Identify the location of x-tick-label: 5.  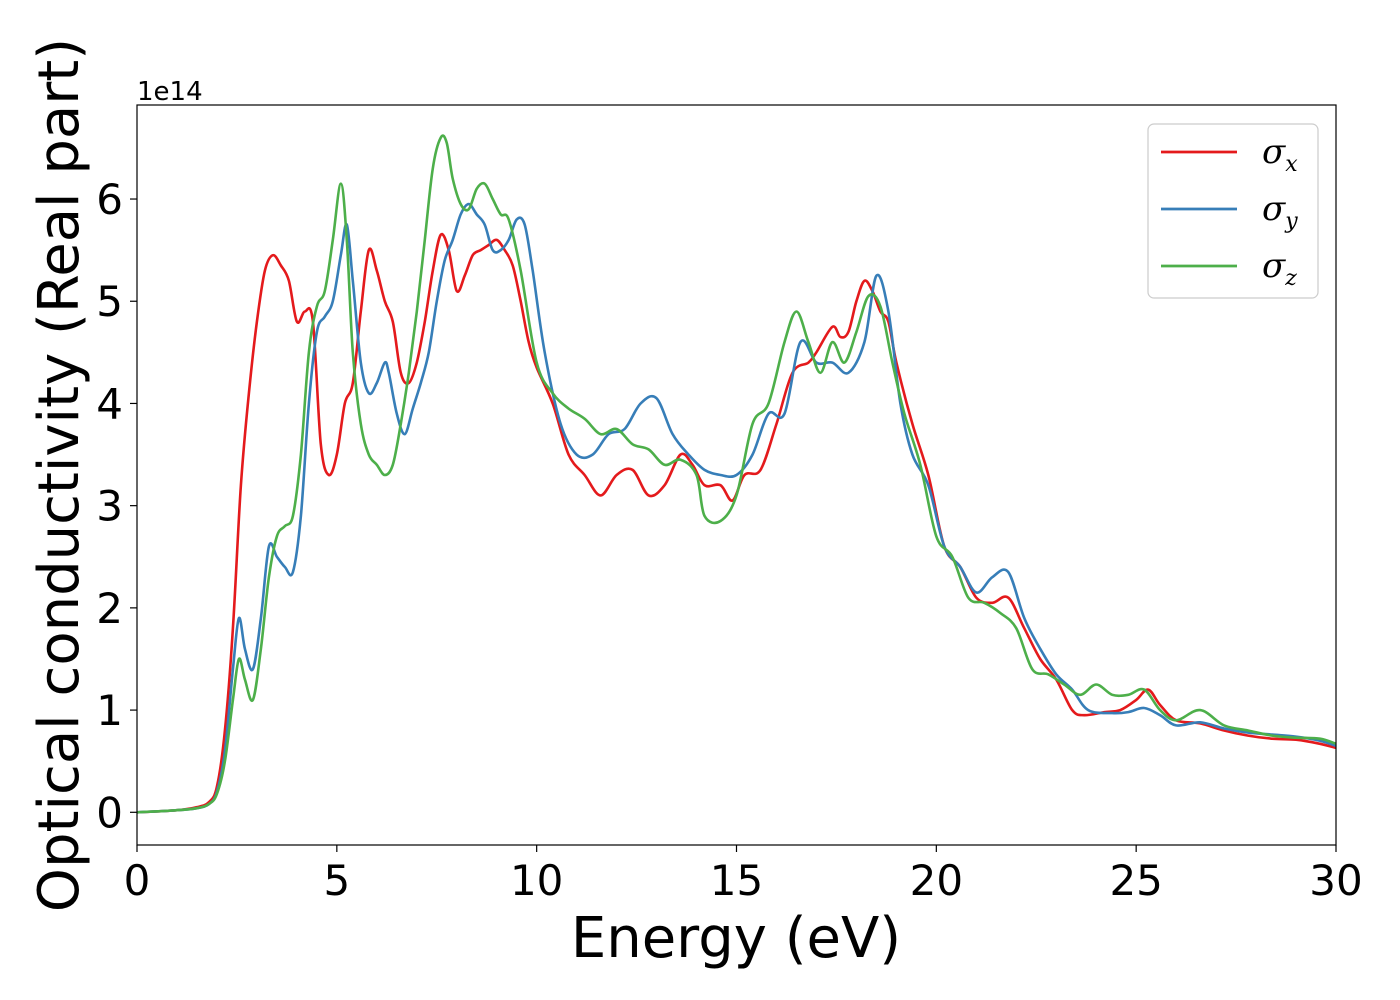
(336, 880).